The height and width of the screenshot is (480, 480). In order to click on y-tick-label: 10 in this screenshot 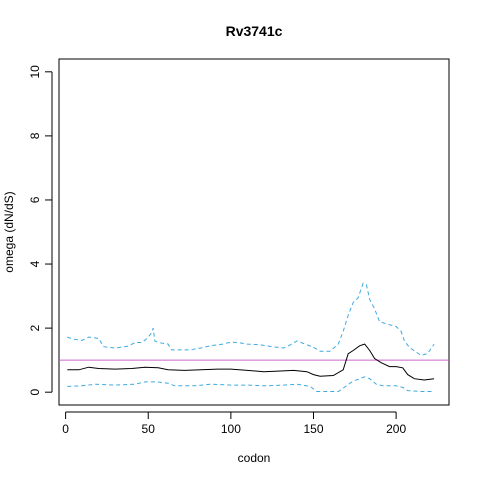, I will do `click(35, 72)`.